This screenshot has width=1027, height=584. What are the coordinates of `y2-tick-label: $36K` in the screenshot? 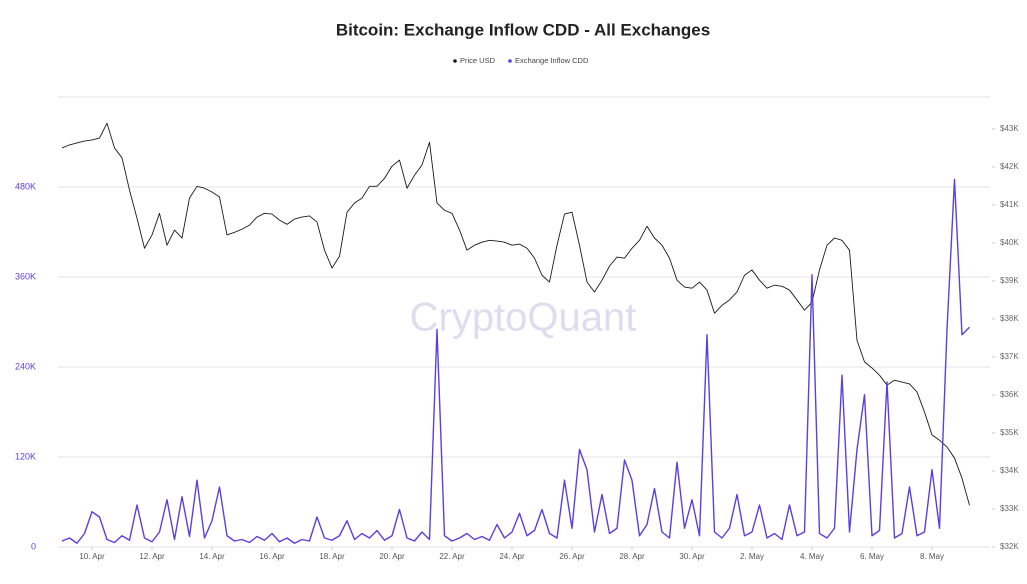 It's located at (1009, 394).